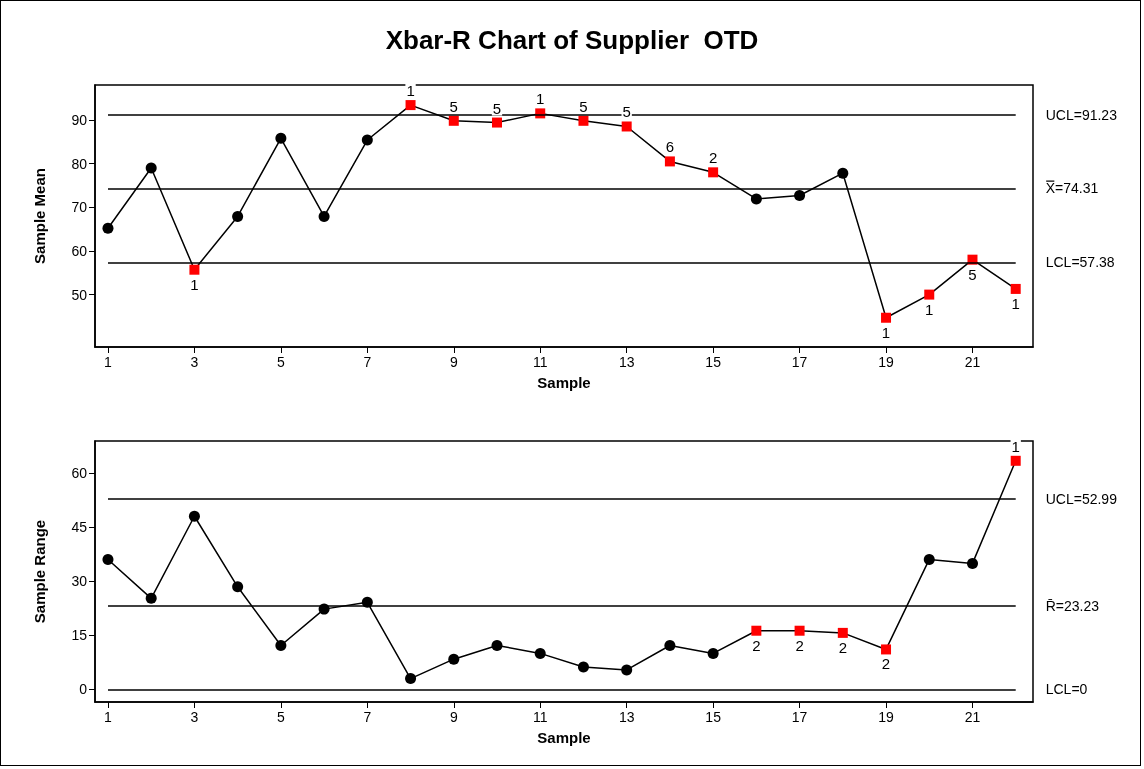  What do you see at coordinates (670, 147) in the screenshot?
I see `annotation: 6` at bounding box center [670, 147].